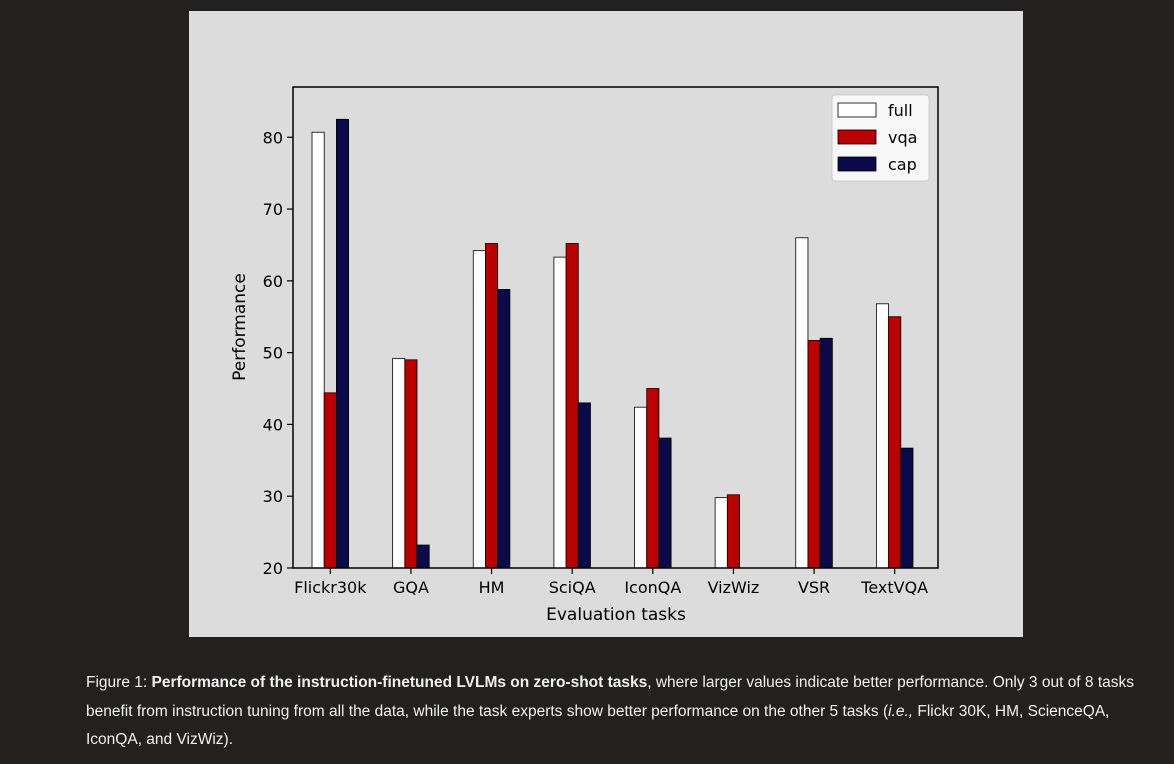 The image size is (1174, 764). I want to click on bar-vqa-vsr, so click(814, 454).